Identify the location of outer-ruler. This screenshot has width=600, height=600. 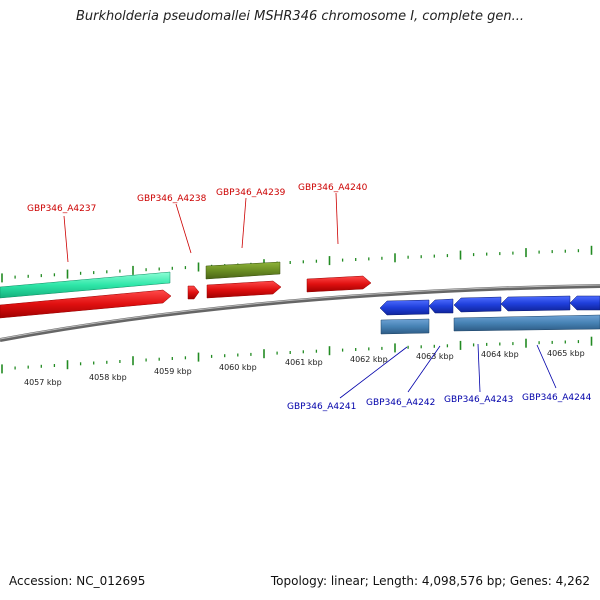
(297, 264).